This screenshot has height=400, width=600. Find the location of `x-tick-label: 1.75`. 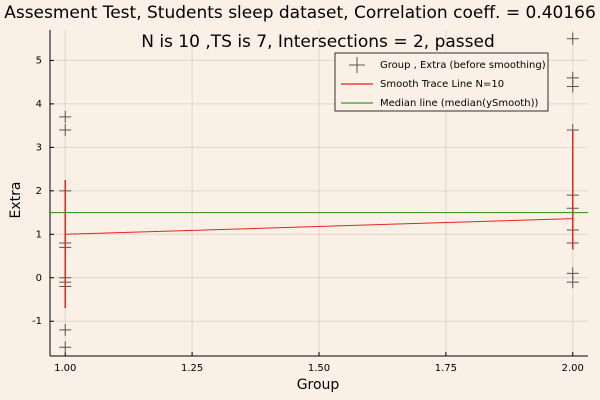

x-tick-label: 1.75 is located at coordinates (446, 368).